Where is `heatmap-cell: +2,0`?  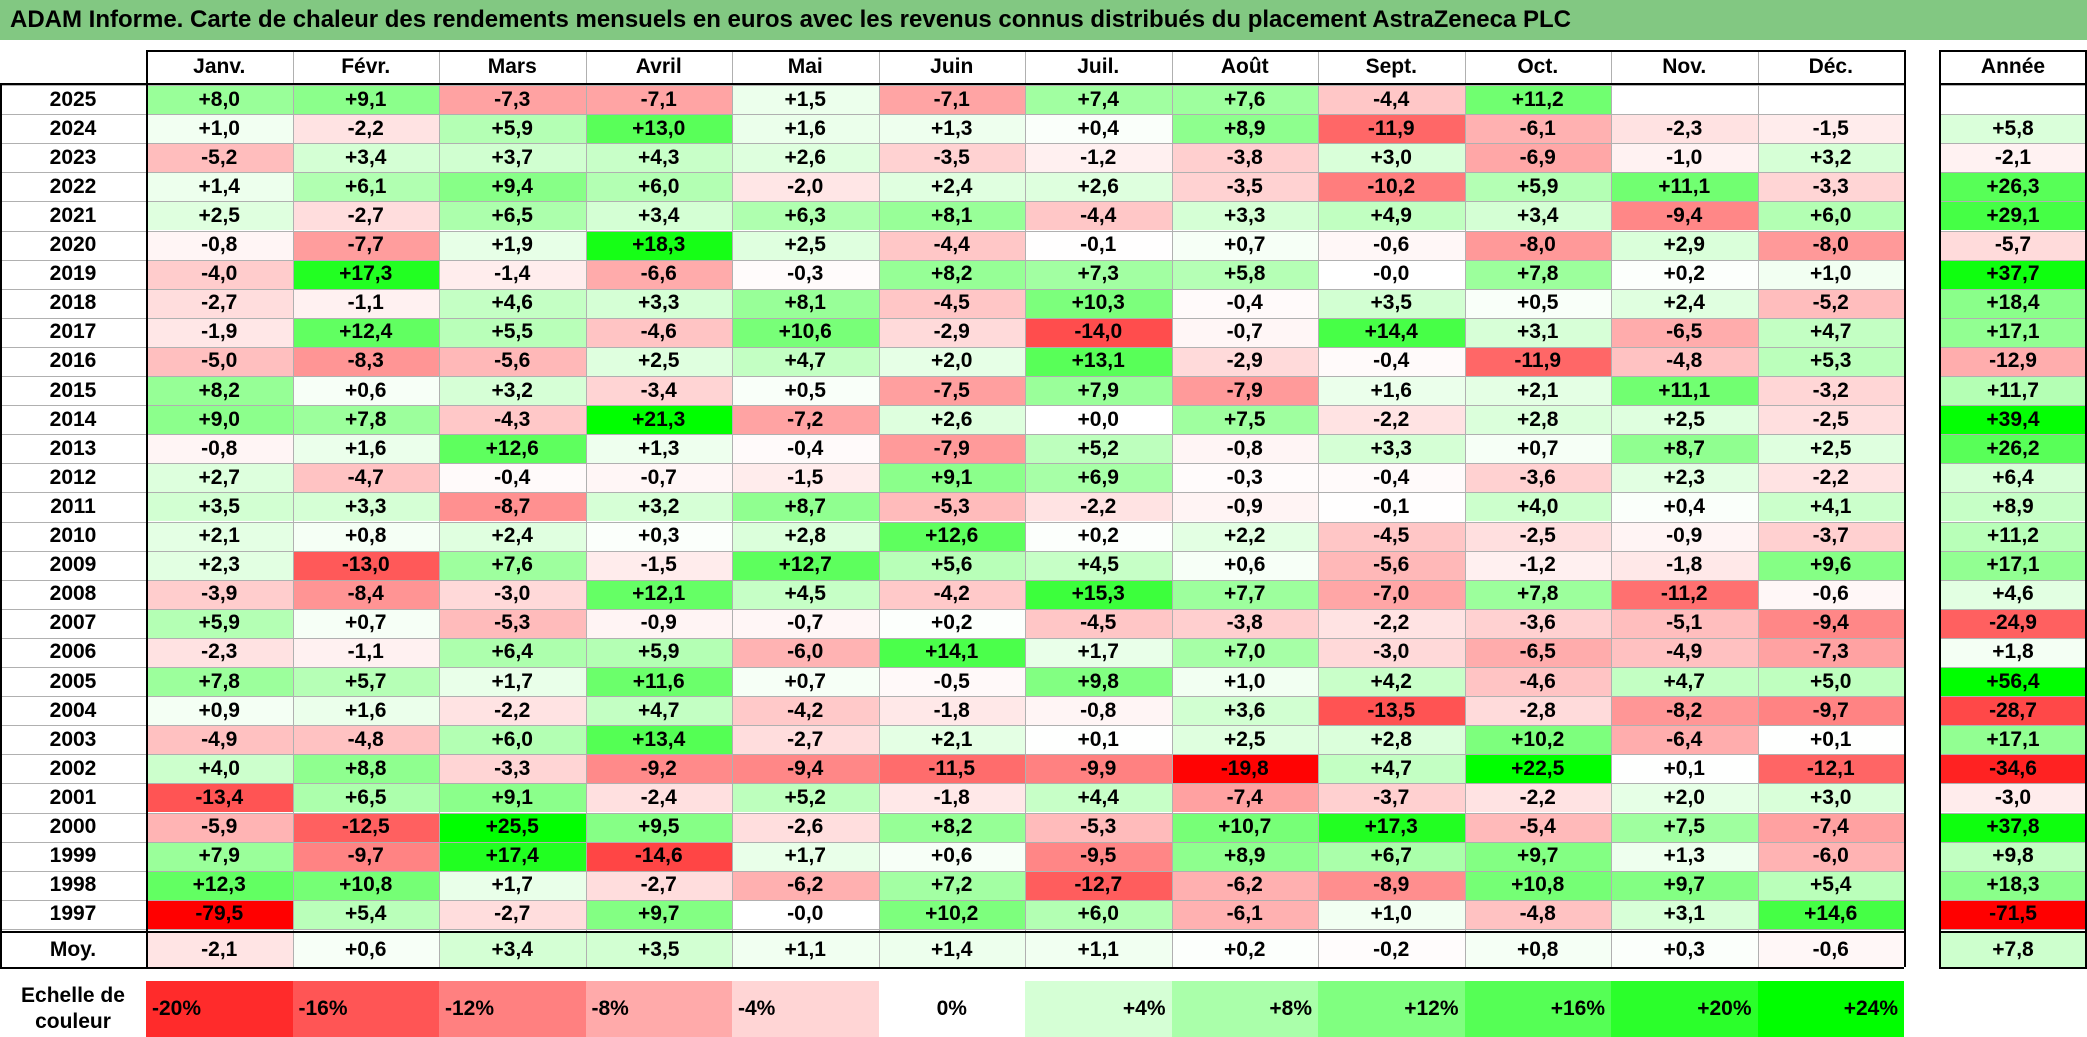 heatmap-cell: +2,0 is located at coordinates (1684, 798).